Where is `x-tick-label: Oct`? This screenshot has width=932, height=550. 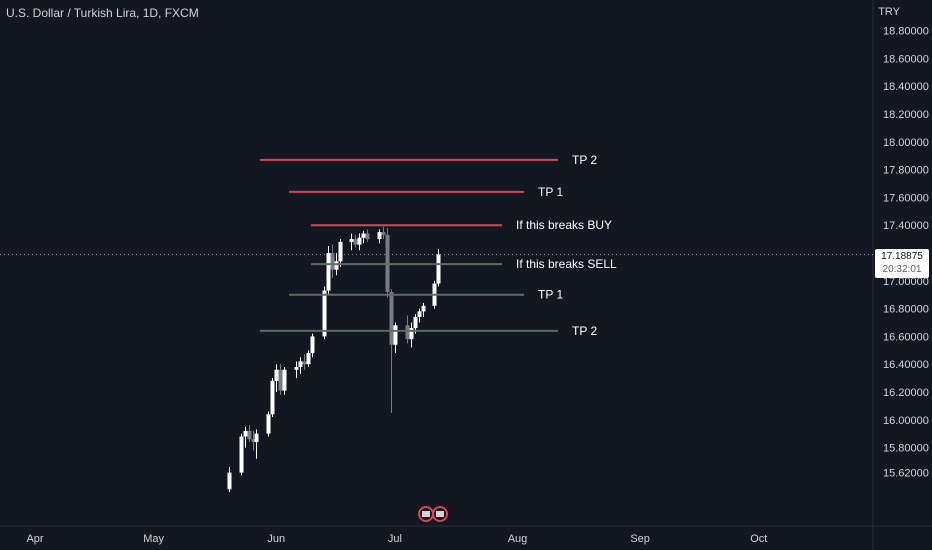 x-tick-label: Oct is located at coordinates (758, 539).